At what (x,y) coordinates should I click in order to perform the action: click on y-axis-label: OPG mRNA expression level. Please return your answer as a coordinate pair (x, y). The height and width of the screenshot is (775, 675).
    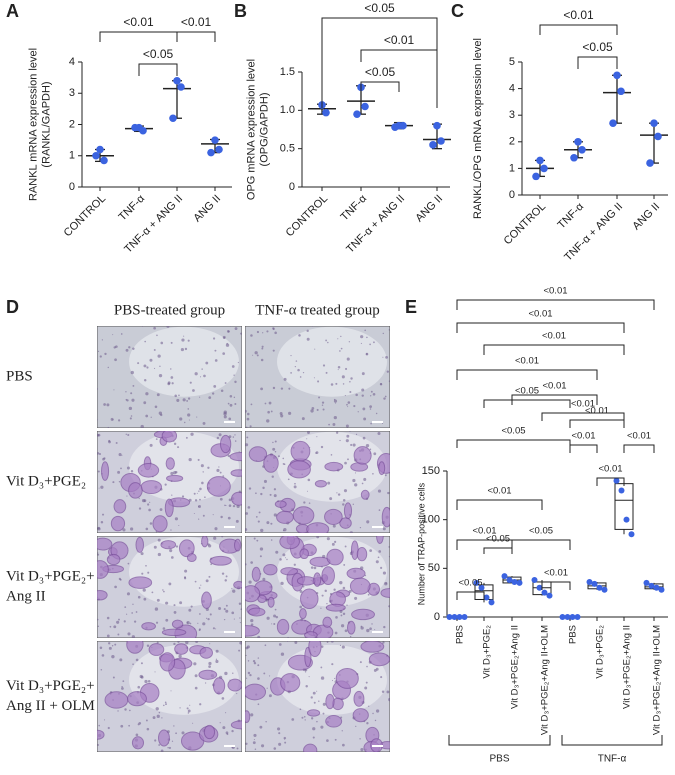
    Looking at the image, I should click on (251, 129).